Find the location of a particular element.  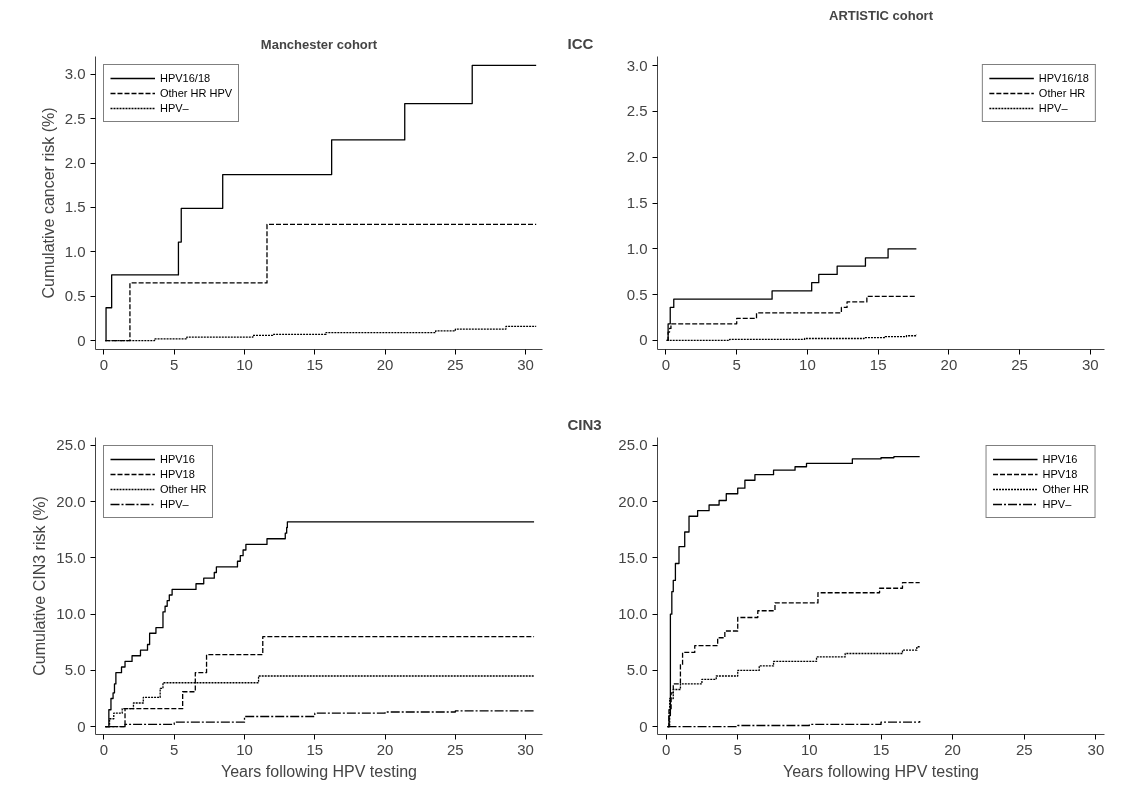

y-axis-title: Cumulative CIN3 risk (%) is located at coordinates (40, 586).